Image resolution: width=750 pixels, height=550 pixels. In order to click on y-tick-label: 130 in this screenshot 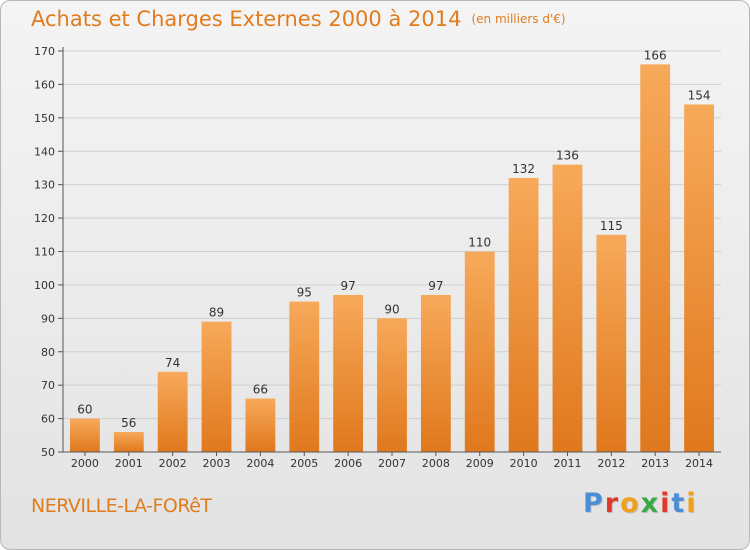, I will do `click(44, 185)`.